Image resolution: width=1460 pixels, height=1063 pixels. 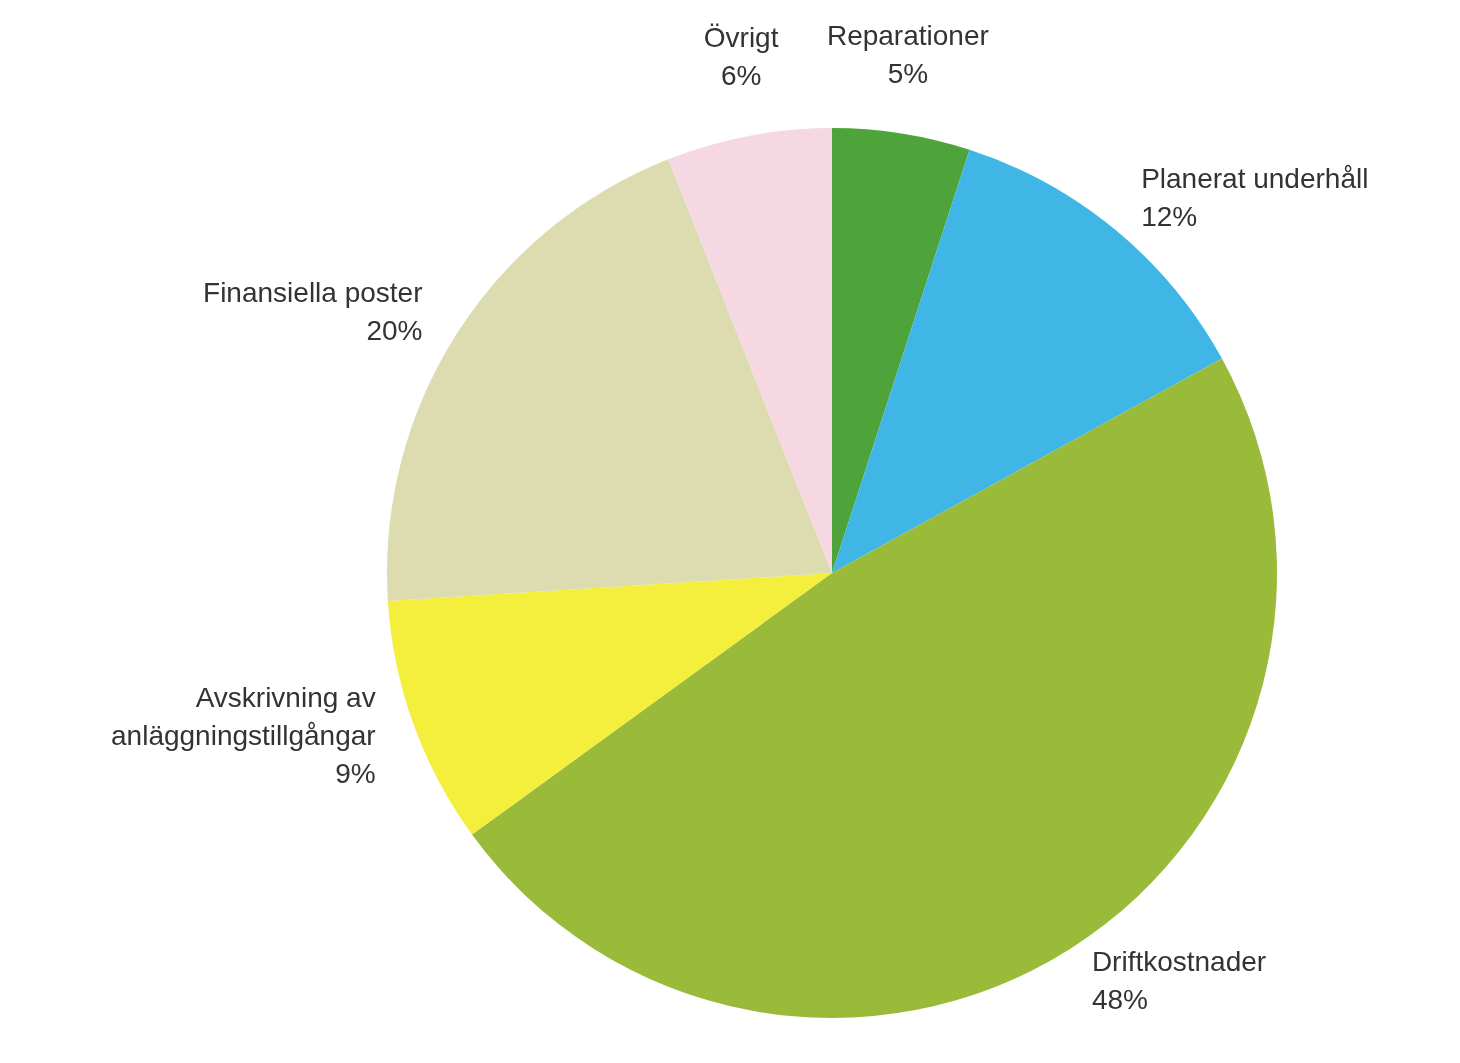 I want to click on data-label: 20%, so click(x=394, y=330).